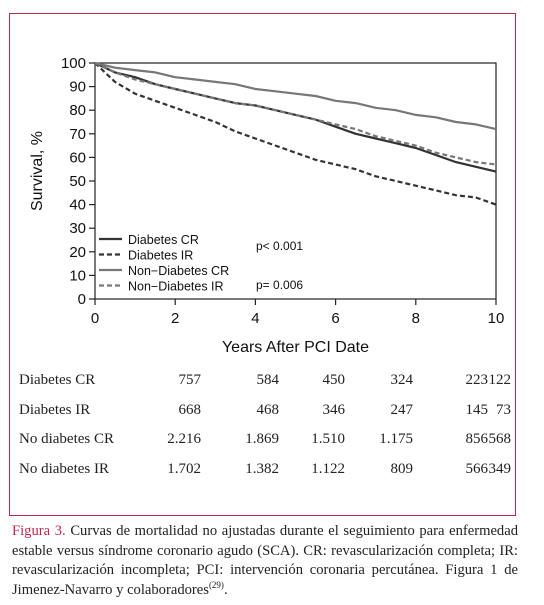 This screenshot has width=544, height=605. Describe the element at coordinates (77, 275) in the screenshot. I see `y-tick-label: 10` at that location.